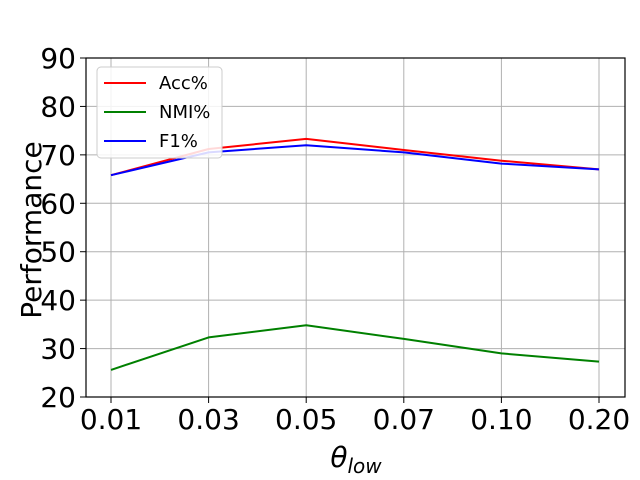 The height and width of the screenshot is (480, 640). What do you see at coordinates (338, 457) in the screenshot?
I see `x-axis-label-symbol: θ` at bounding box center [338, 457].